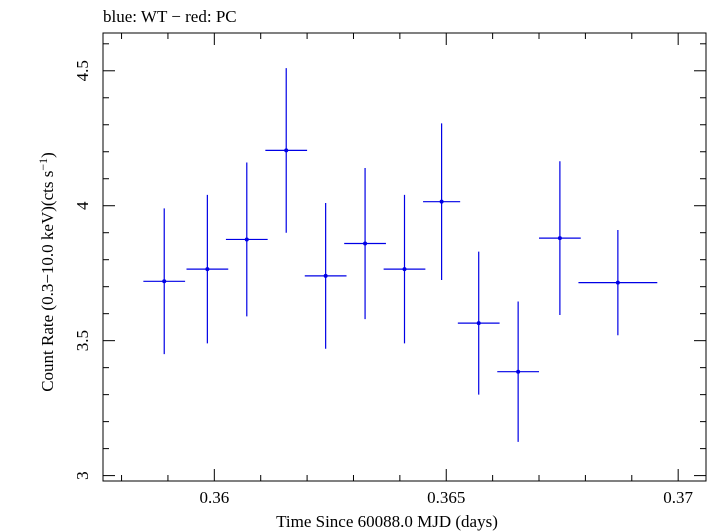 The height and width of the screenshot is (532, 714). I want to click on y-tick-label: 3, so click(82, 475).